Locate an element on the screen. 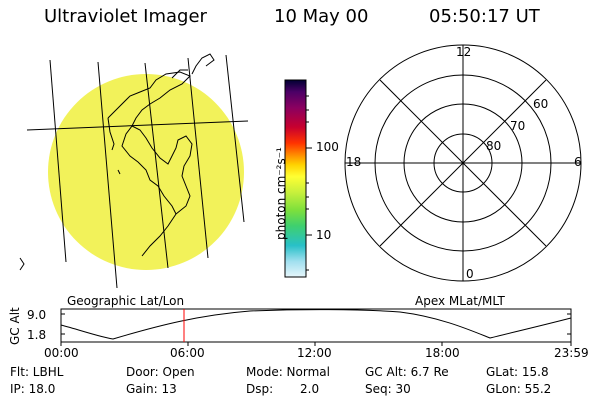 This screenshot has width=600, height=400. altitude-xtick-1200: 12:00 is located at coordinates (314, 353).